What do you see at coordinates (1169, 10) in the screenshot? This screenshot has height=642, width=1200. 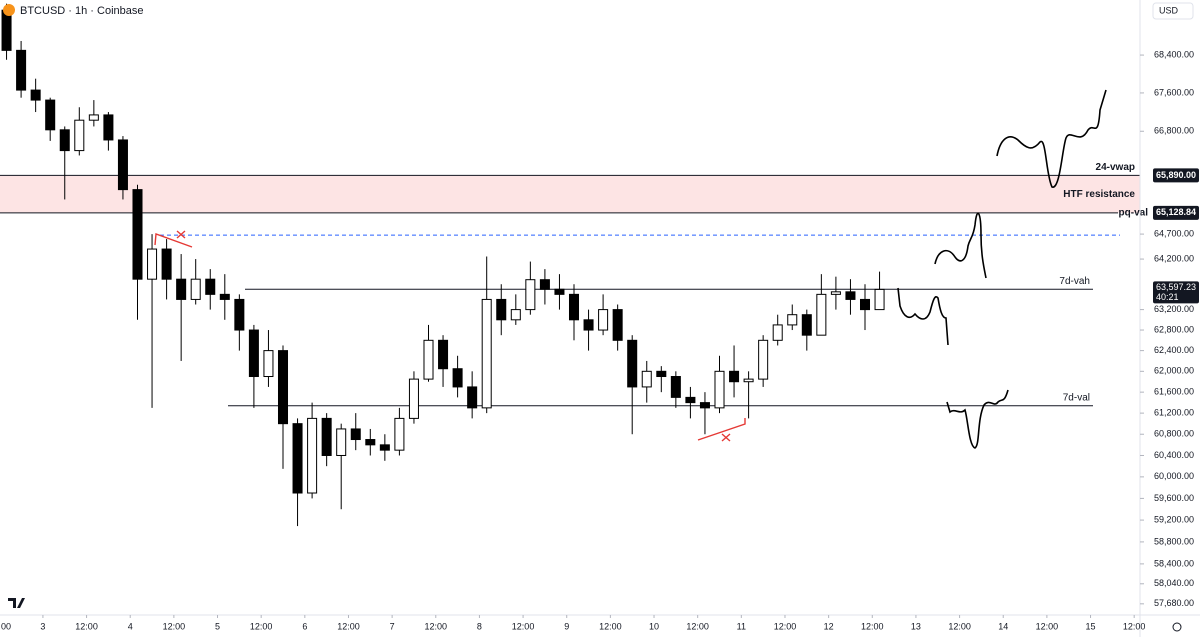 I see `currency-label: USD` at bounding box center [1169, 10].